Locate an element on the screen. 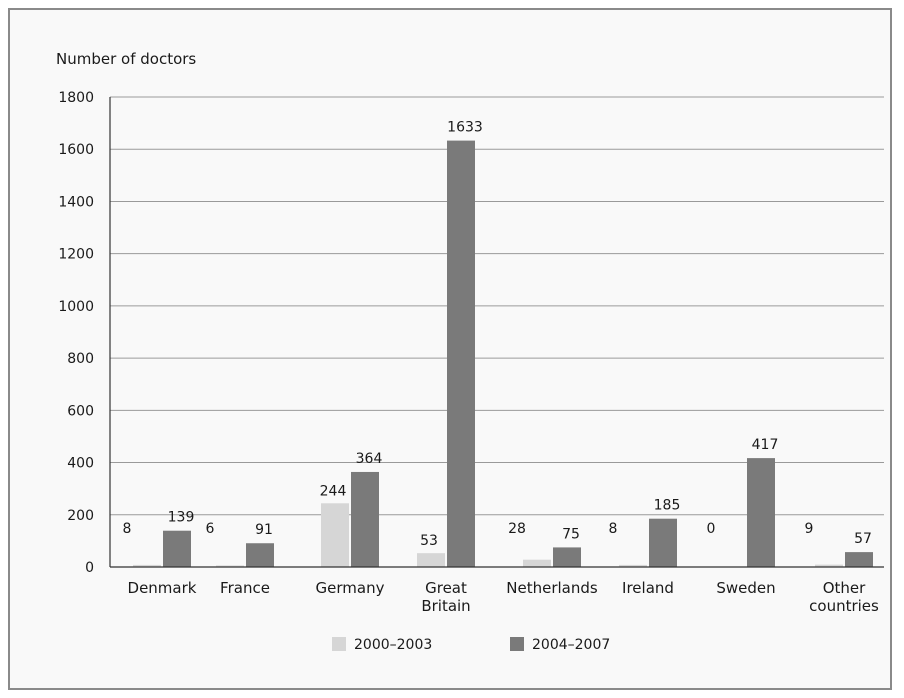  data-label: 57 is located at coordinates (863, 539).